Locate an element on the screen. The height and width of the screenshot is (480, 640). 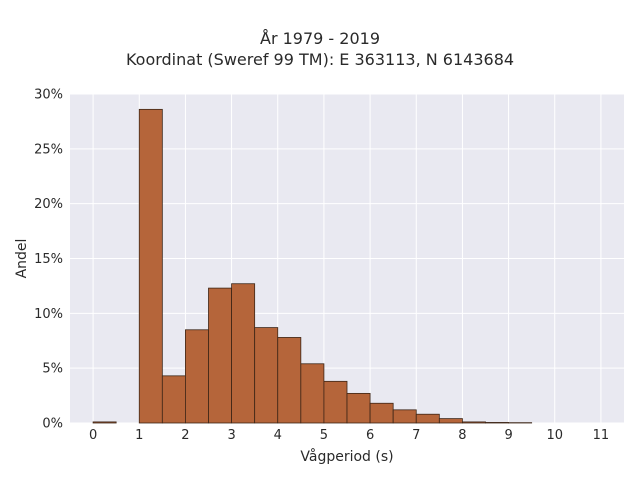
y-tick-label: 30% is located at coordinates (48, 95).